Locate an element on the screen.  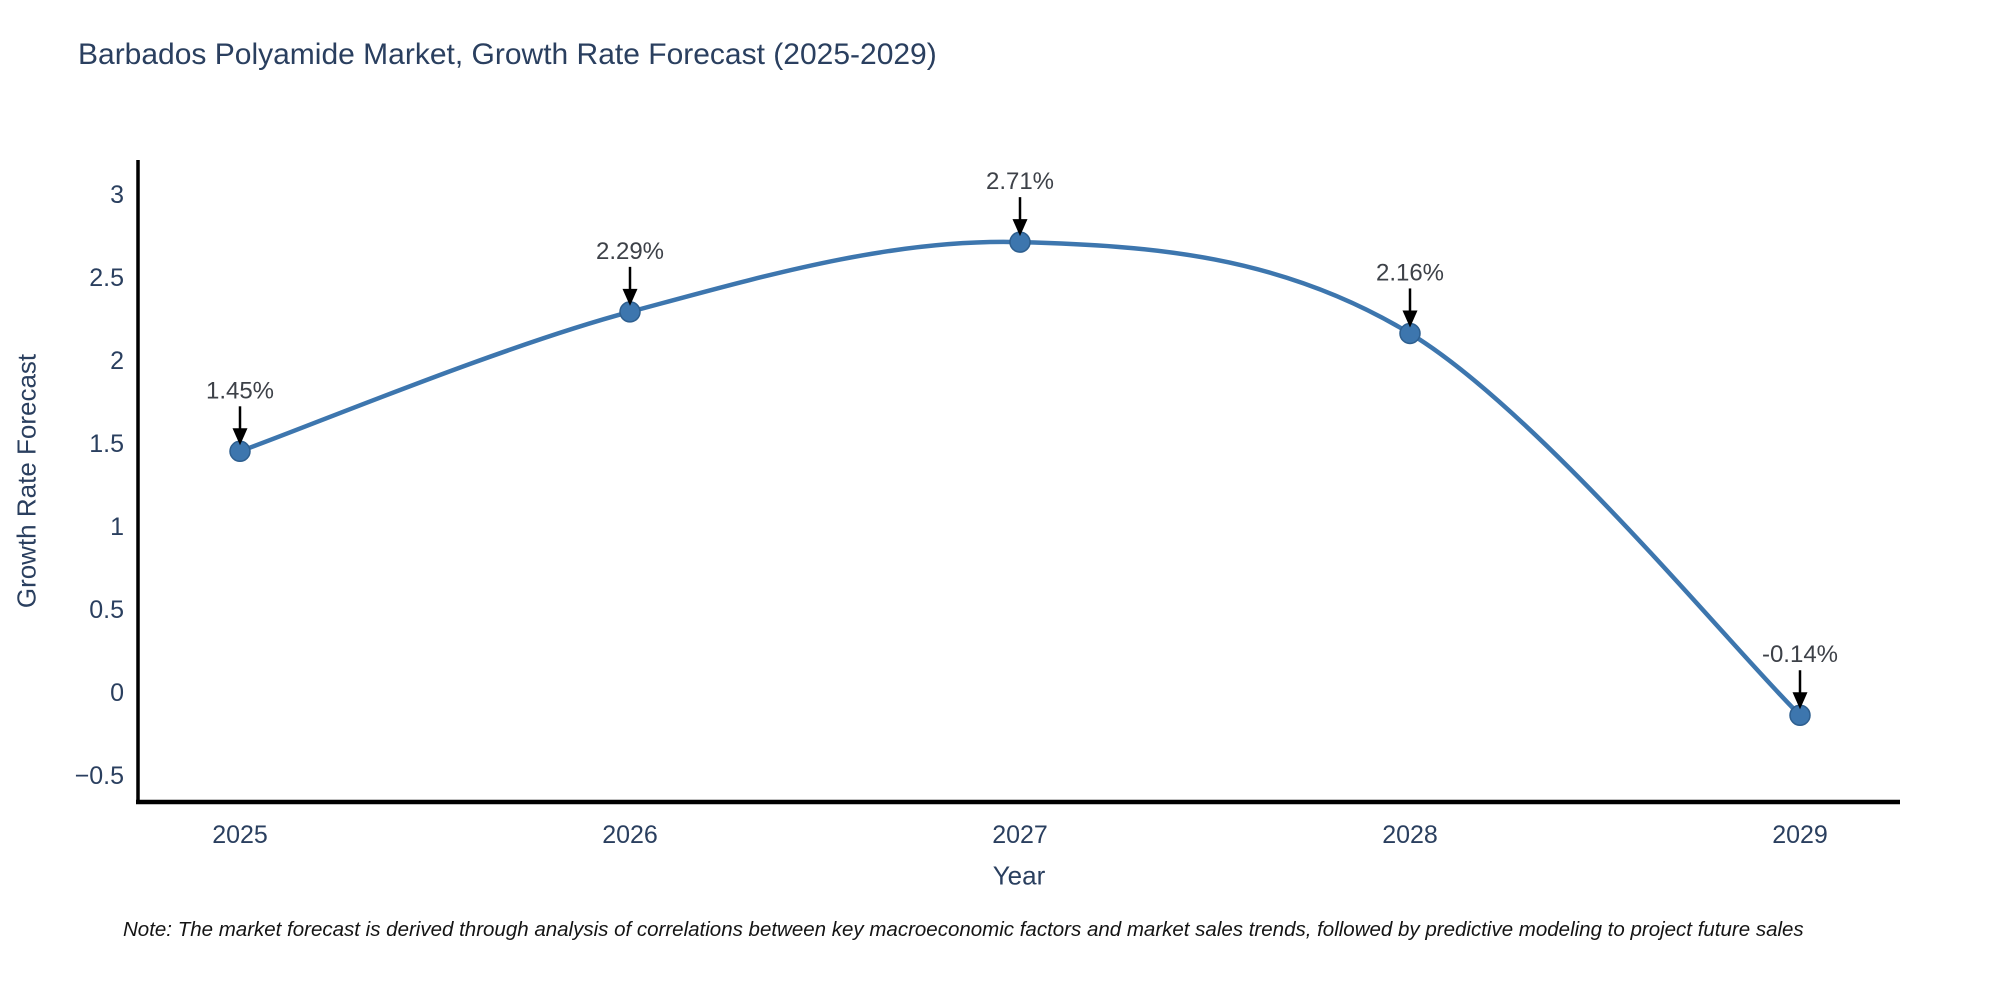
annotation-label: 2.29% is located at coordinates (630, 251).